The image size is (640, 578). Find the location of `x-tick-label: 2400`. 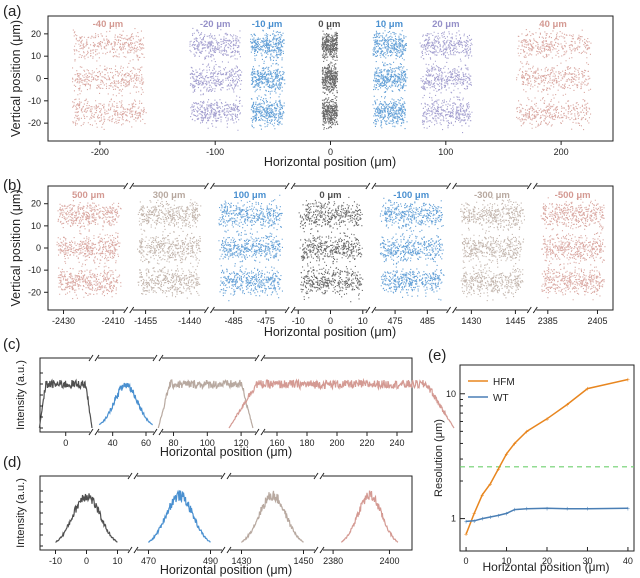

x-tick-label: 2400 is located at coordinates (389, 561).